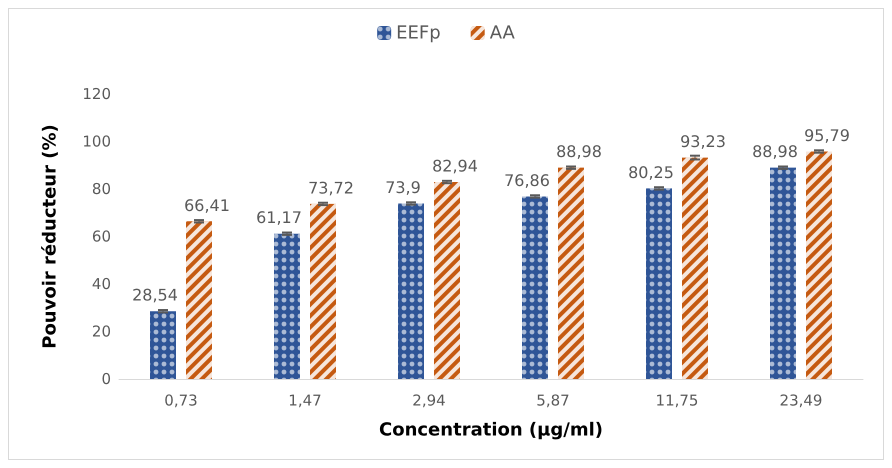 Image resolution: width=892 pixels, height=468 pixels. I want to click on data-label: 80,25, so click(651, 172).